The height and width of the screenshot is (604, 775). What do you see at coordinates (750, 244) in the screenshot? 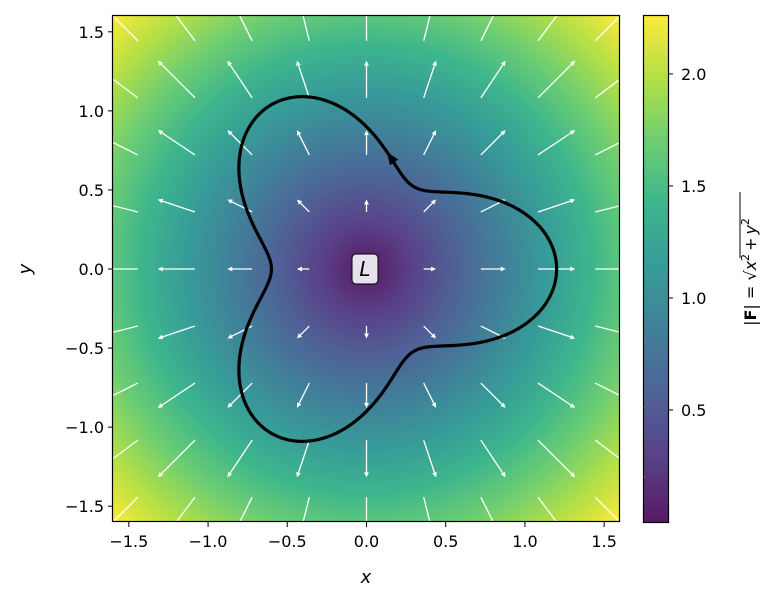
I see `colorbar-label-plus: +` at bounding box center [750, 244].